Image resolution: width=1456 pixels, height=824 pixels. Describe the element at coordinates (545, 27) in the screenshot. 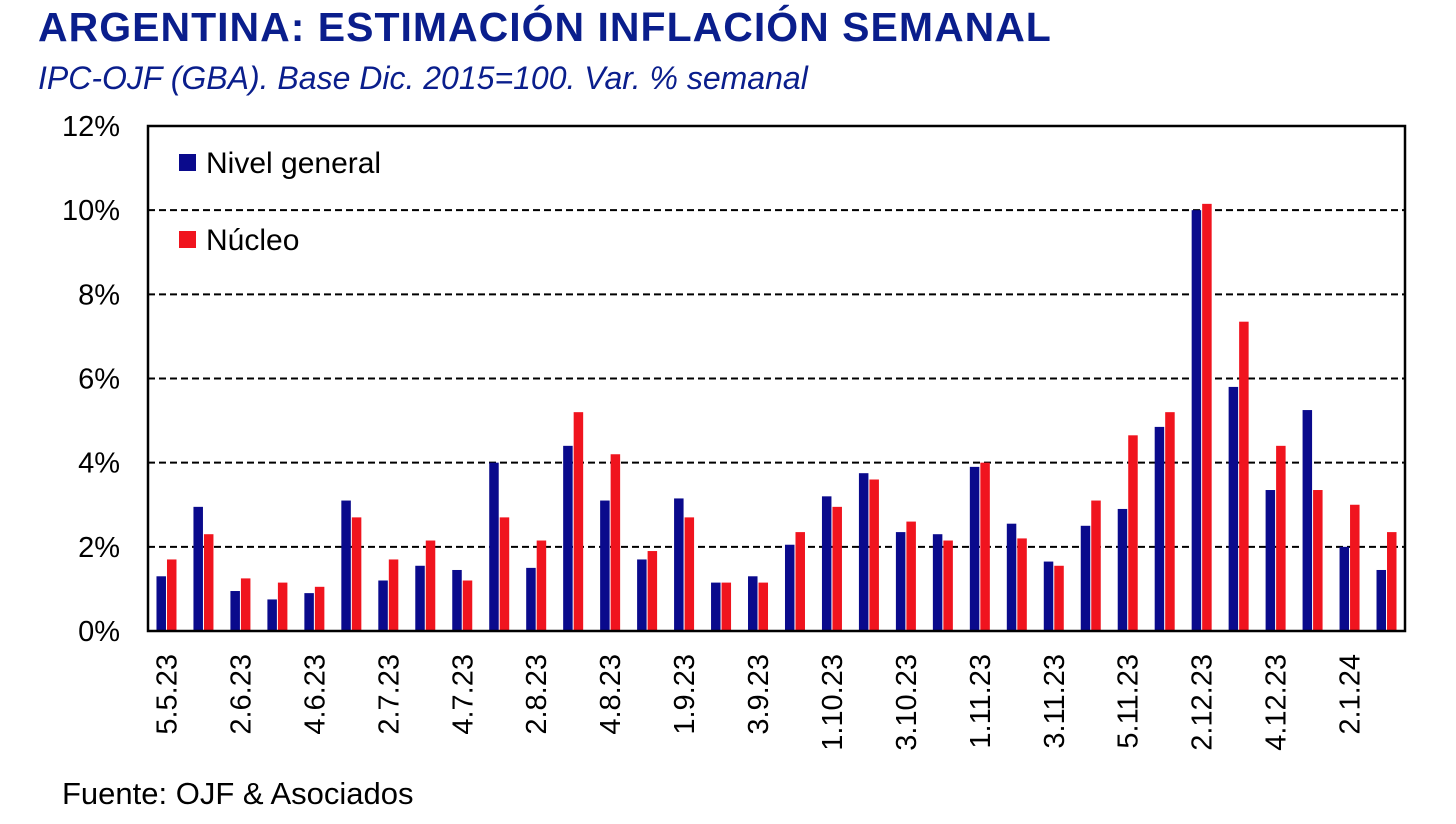

I see `chart-title: ARGENTINA: ESTIMACIÓN INFLACIÓN SEMANAL` at that location.